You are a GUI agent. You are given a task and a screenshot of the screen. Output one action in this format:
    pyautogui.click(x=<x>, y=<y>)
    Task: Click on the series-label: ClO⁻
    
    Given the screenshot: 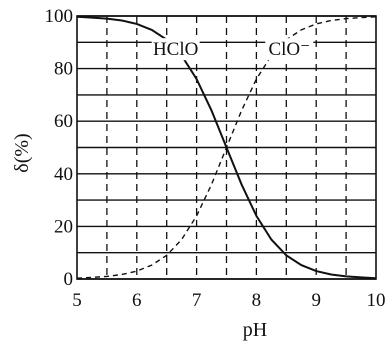 What is the action you would take?
    pyautogui.click(x=289, y=49)
    